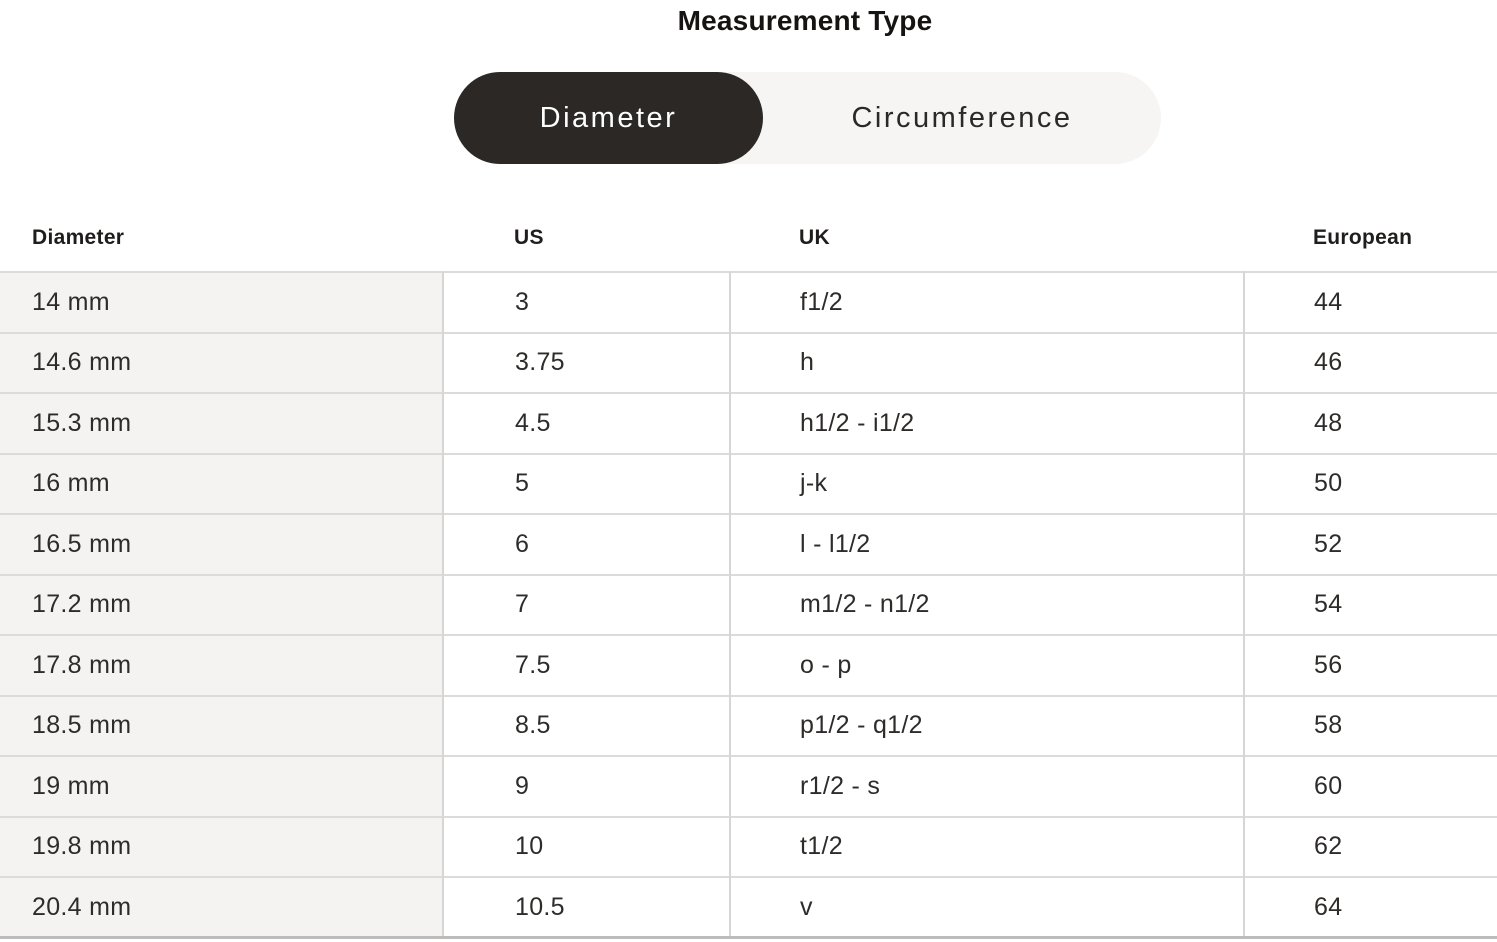  What do you see at coordinates (221, 725) in the screenshot?
I see `cell-diameter: 18.5 mm` at bounding box center [221, 725].